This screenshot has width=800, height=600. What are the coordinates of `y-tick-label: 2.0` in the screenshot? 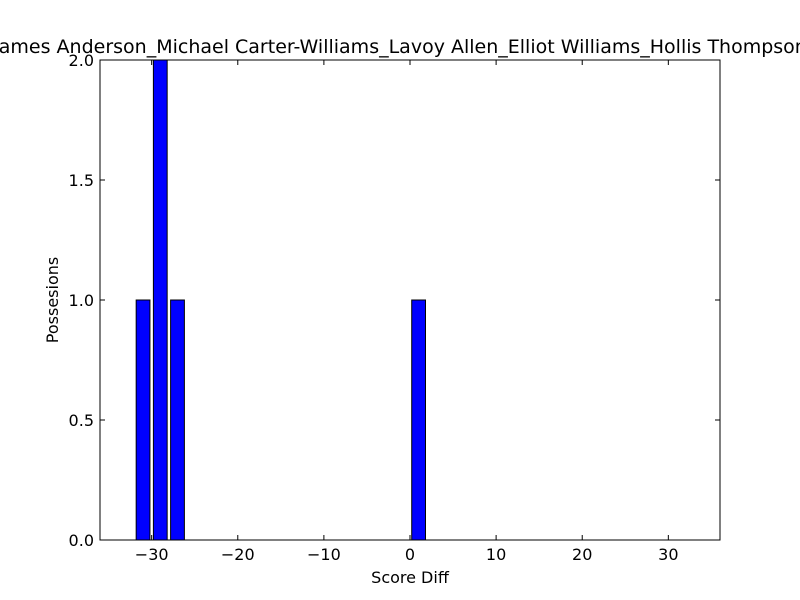 It's located at (81, 60).